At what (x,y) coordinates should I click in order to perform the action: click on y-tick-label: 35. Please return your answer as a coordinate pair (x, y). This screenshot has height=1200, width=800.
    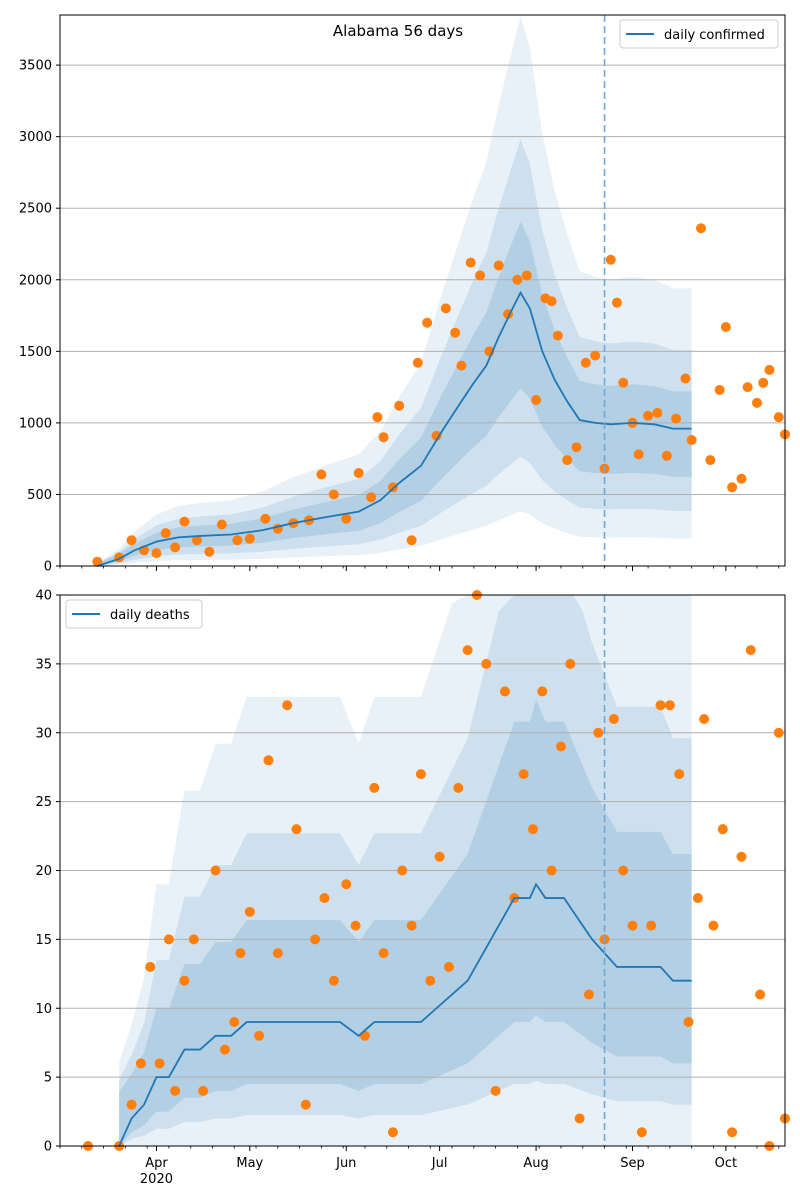
    Looking at the image, I should click on (43, 664).